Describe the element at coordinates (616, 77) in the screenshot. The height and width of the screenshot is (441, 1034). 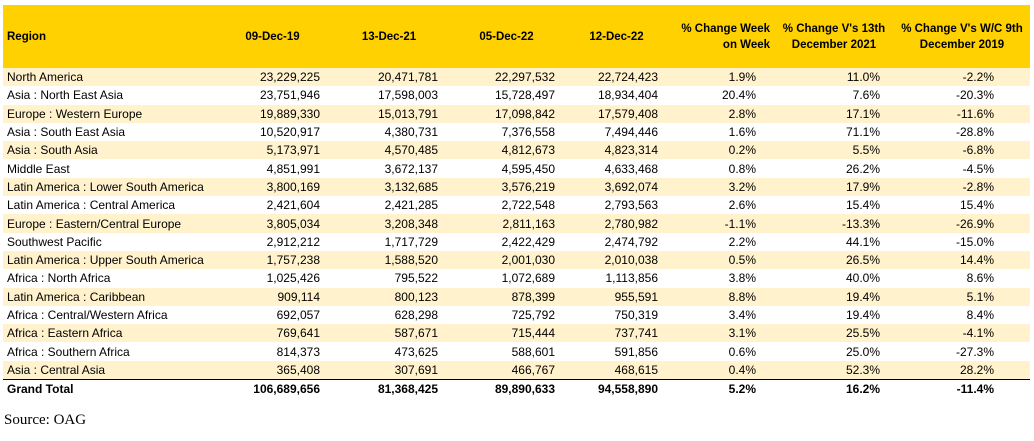
I see `cell-date-4: 22,724,423` at that location.